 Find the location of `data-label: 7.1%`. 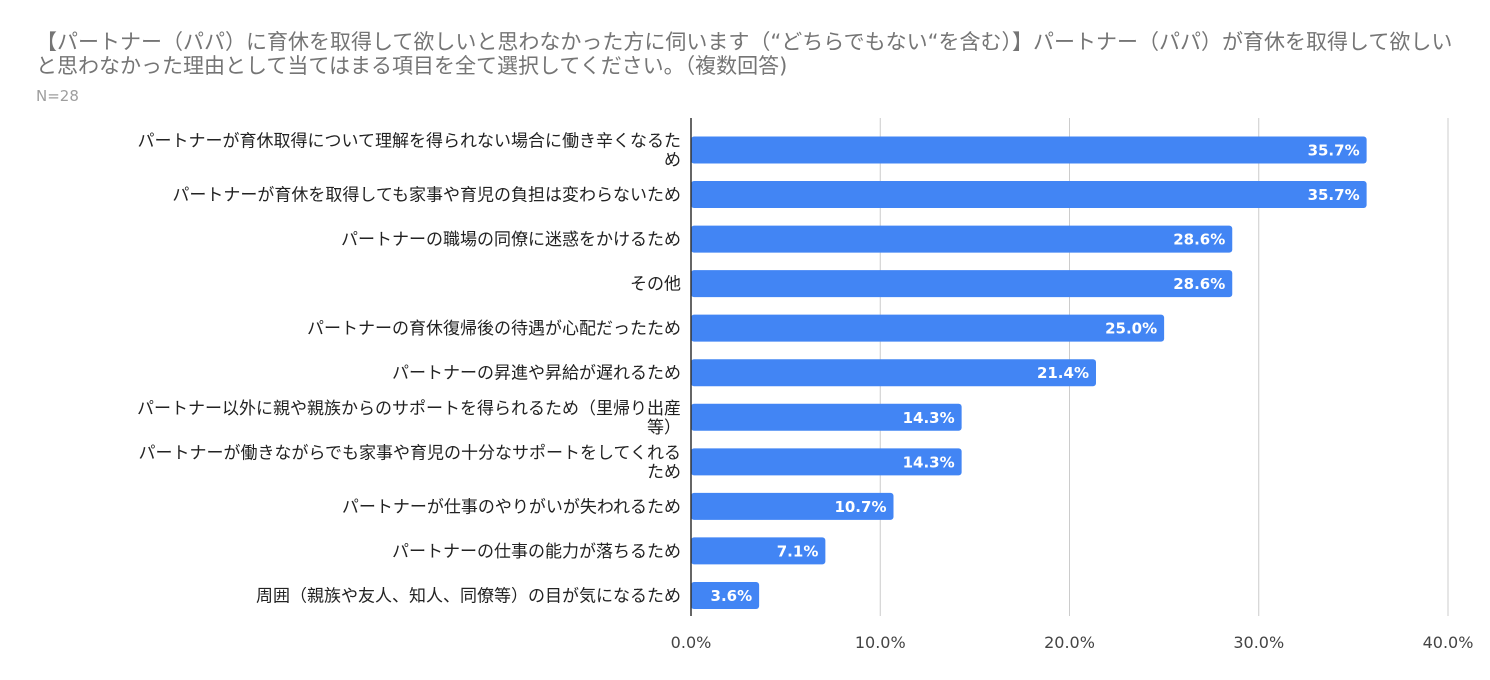

data-label: 7.1% is located at coordinates (798, 551).